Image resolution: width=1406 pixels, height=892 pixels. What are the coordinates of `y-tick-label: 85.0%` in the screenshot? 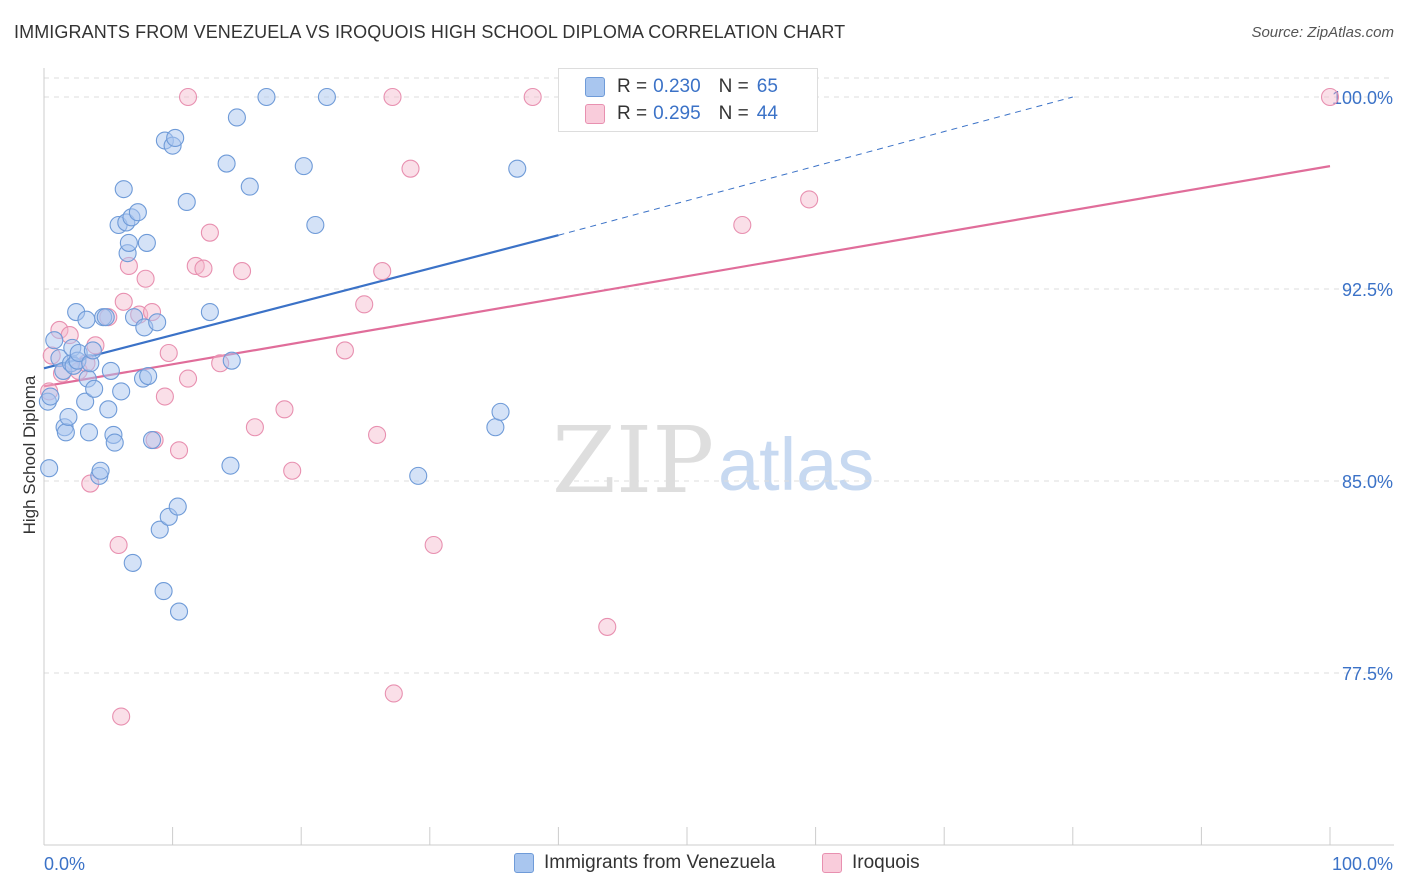 It's located at (1367, 482).